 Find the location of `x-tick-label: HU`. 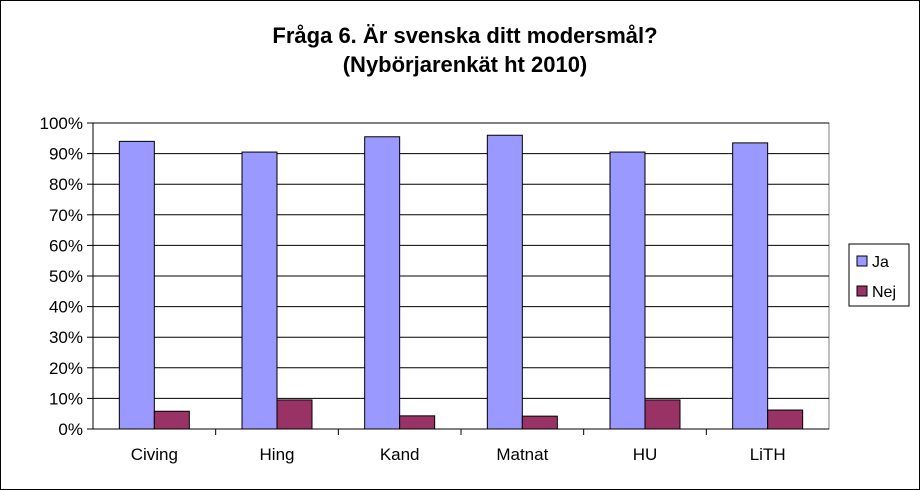

x-tick-label: HU is located at coordinates (645, 454).